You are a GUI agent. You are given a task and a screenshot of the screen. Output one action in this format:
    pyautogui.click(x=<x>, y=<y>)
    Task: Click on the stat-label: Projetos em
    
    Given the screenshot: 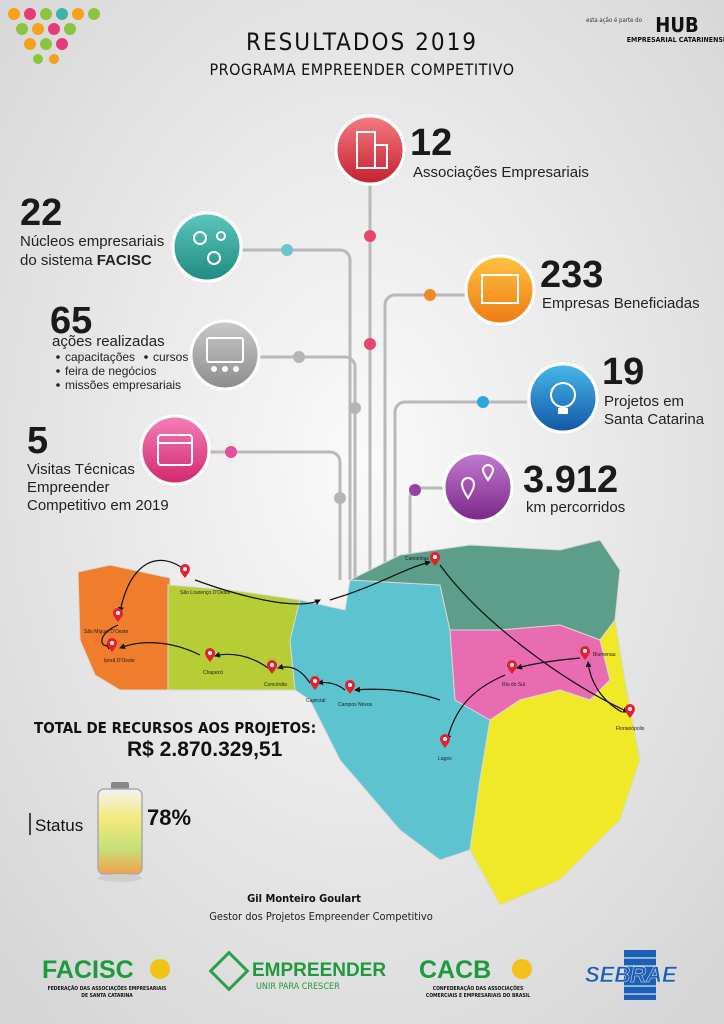 What is the action you would take?
    pyautogui.click(x=644, y=401)
    